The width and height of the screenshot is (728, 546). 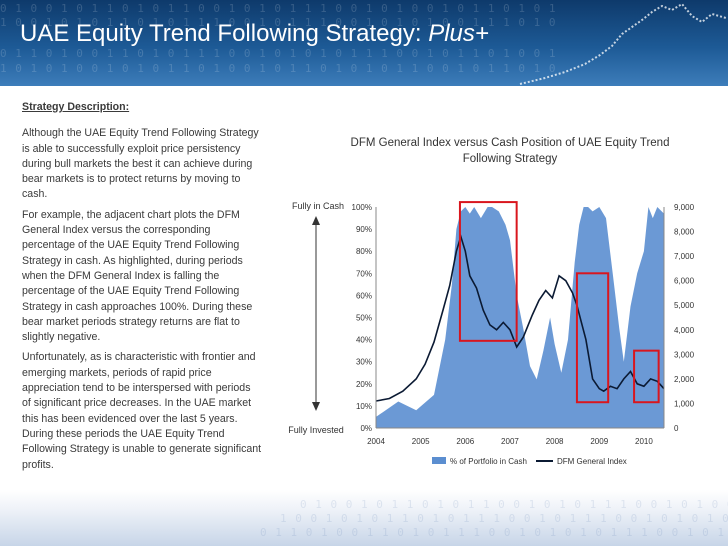 What do you see at coordinates (364, 362) in the screenshot?
I see `y-left-tick-label: 30%` at bounding box center [364, 362].